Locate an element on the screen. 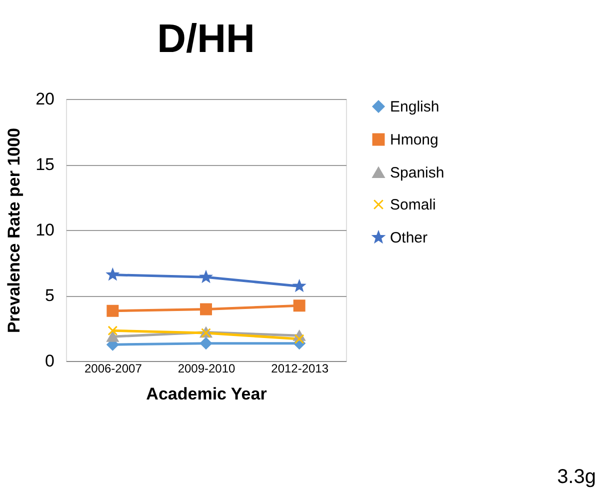 Image resolution: width=616 pixels, height=501 pixels. chart-title: D/HH is located at coordinates (206, 39).